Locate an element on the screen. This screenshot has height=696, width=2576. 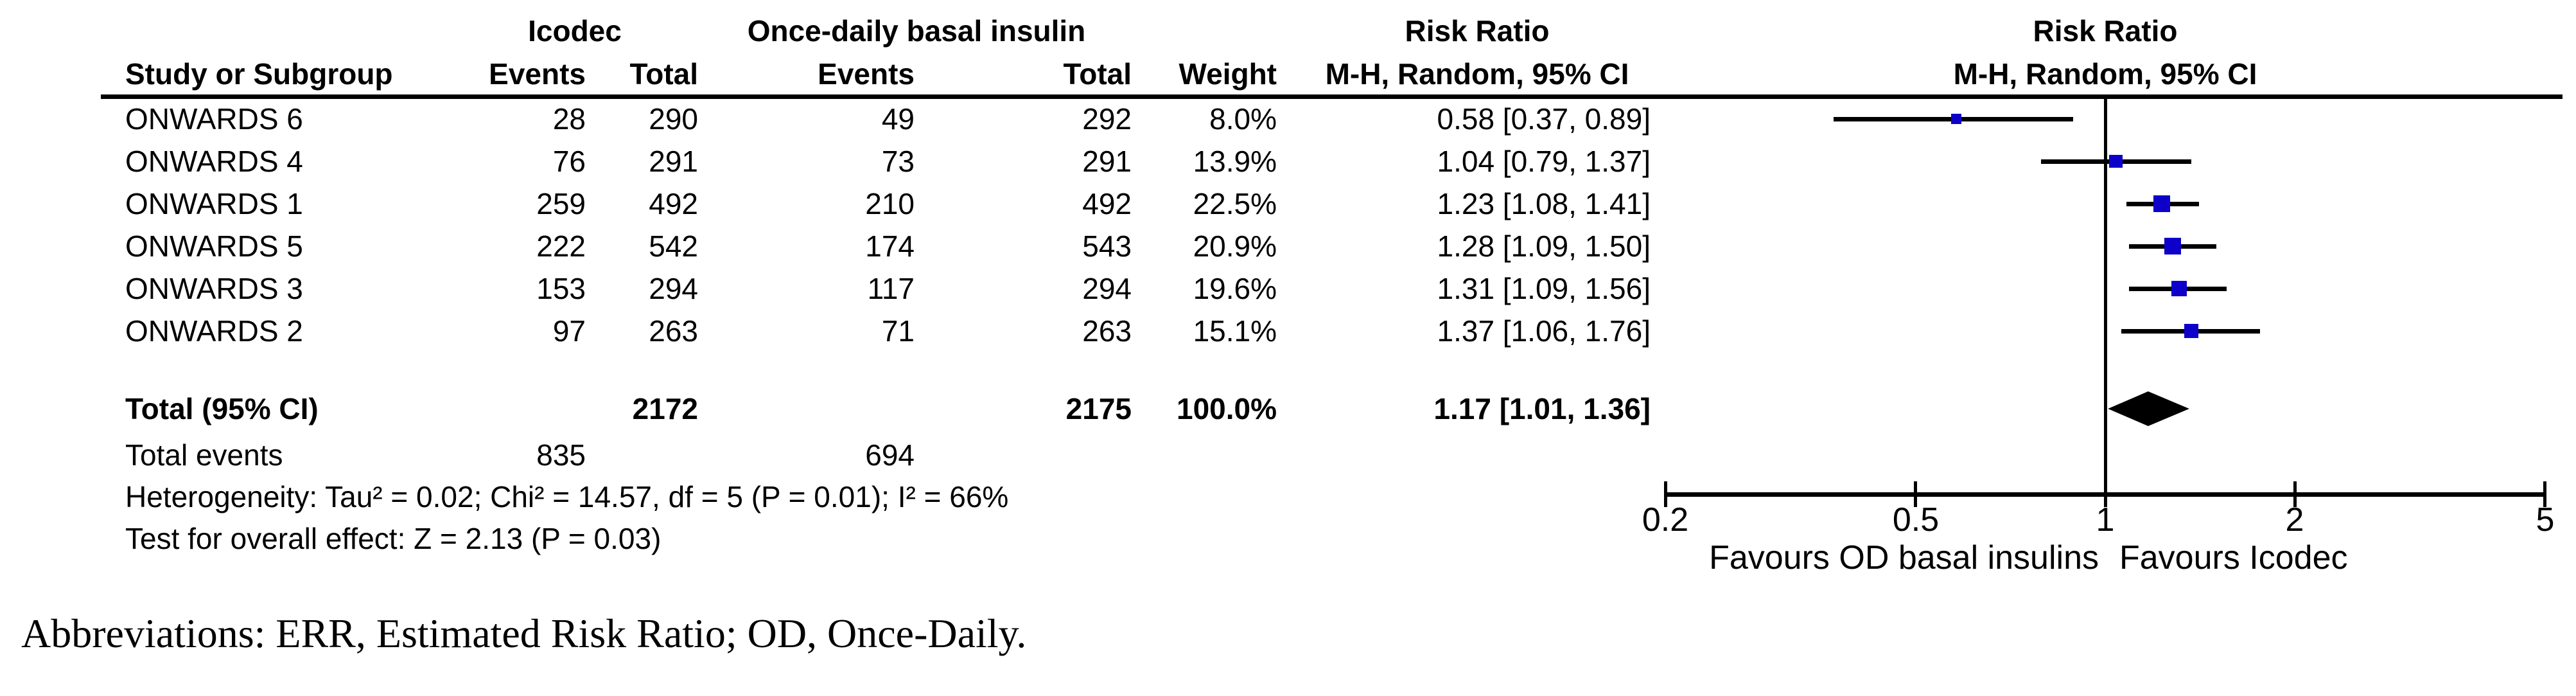
header-rule is located at coordinates (1332, 97).